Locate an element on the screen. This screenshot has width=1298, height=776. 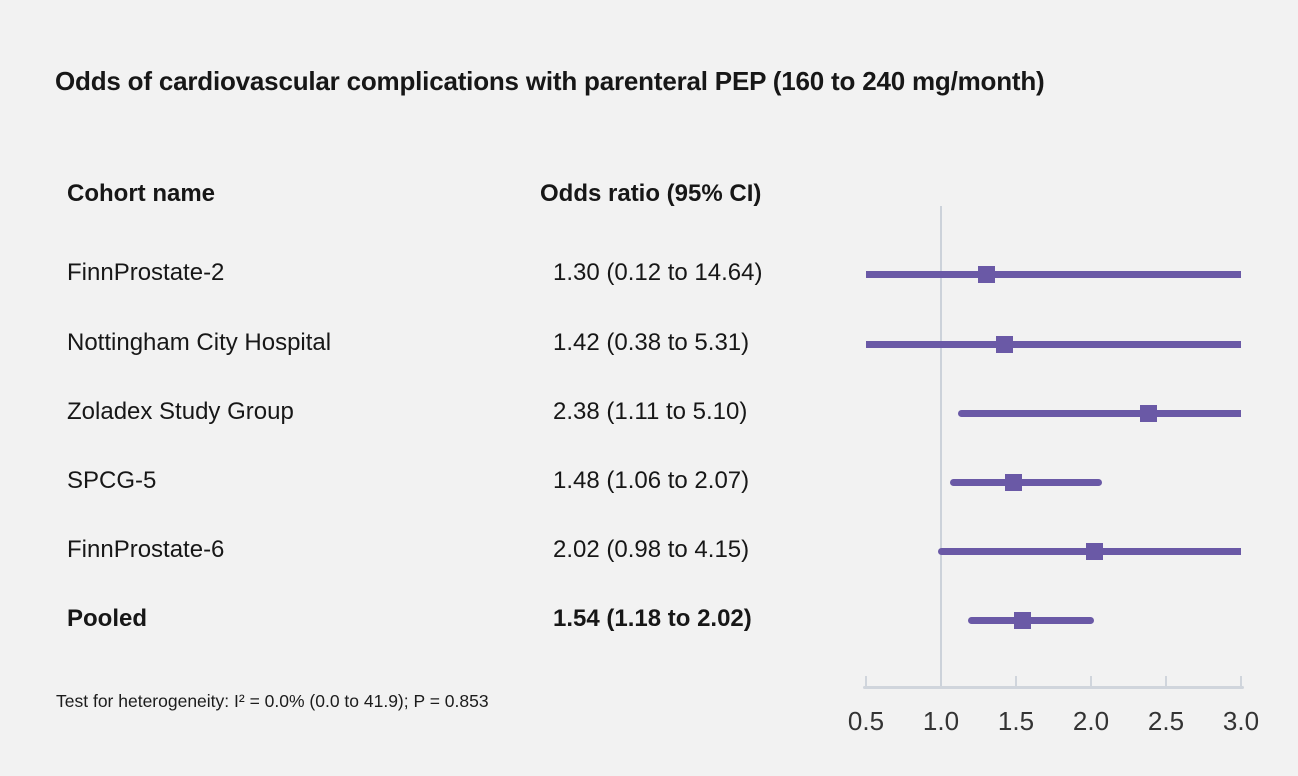
x-axis-line is located at coordinates (1053, 687).